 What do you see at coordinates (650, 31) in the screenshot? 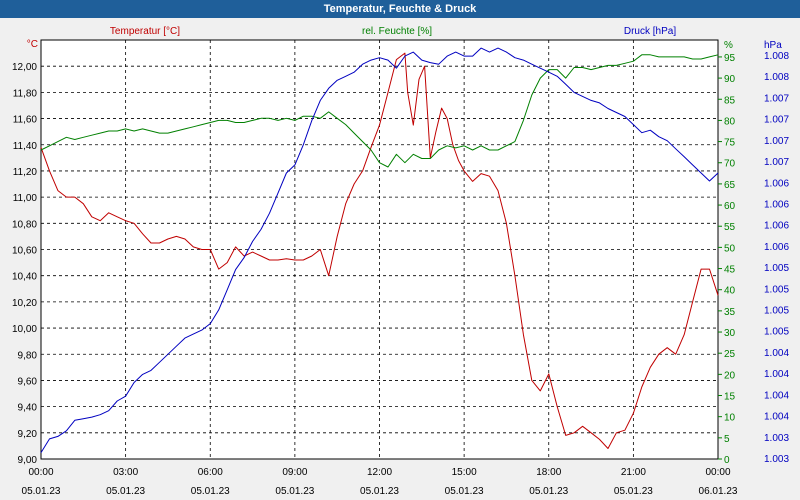
I see `pressure-axis-label: Druck [hPa]` at bounding box center [650, 31].